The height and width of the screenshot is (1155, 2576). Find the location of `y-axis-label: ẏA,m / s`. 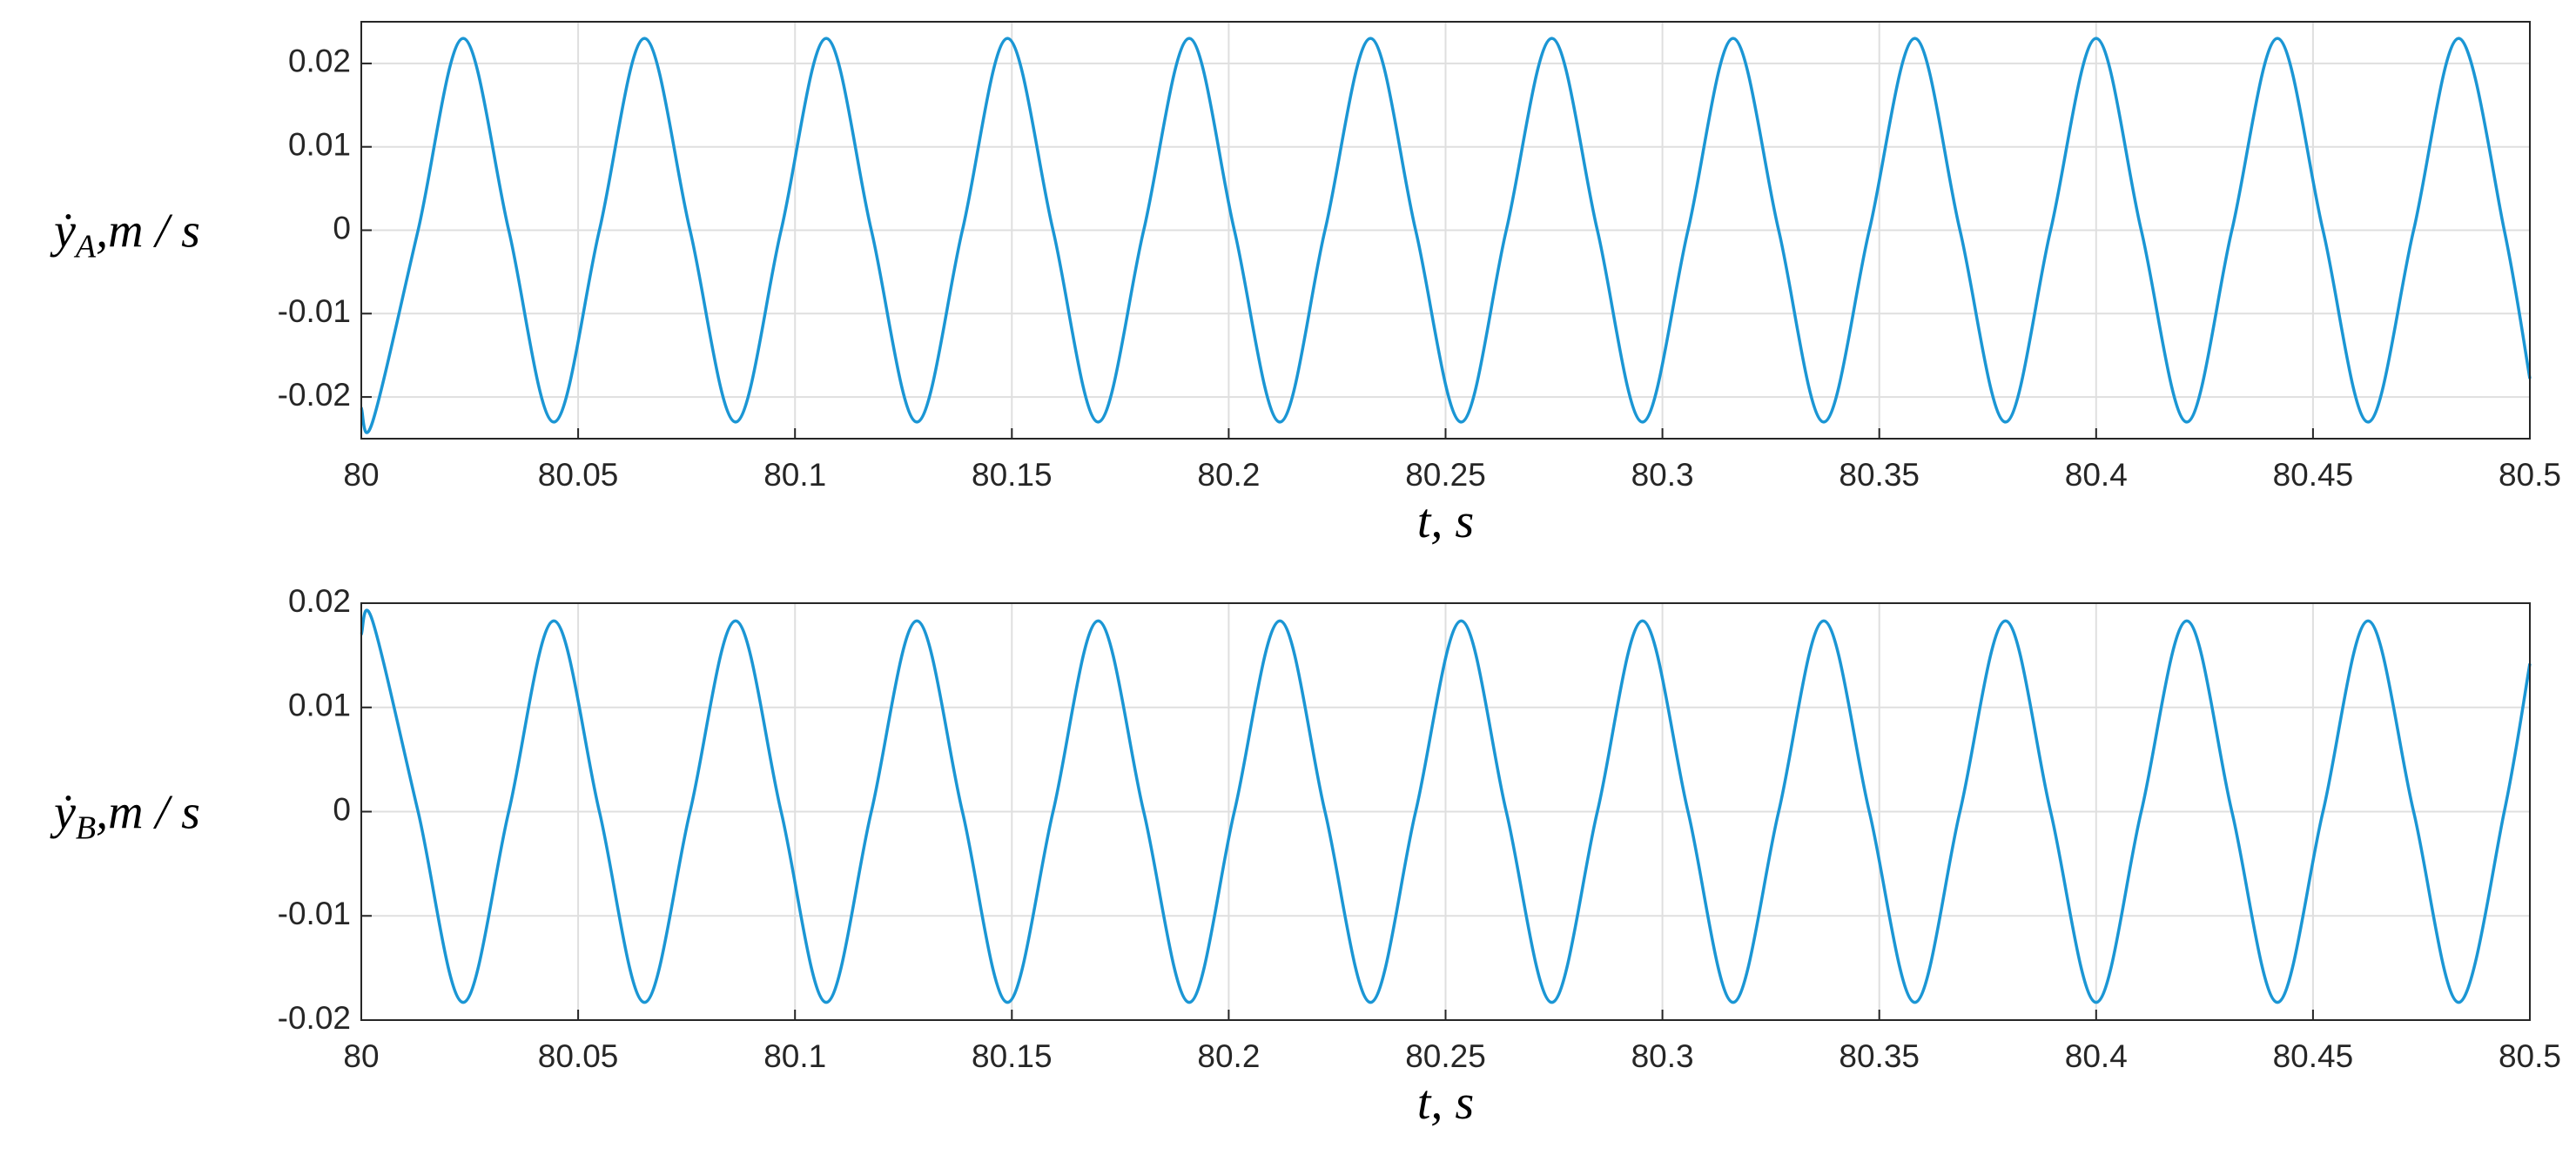

y-axis-label: ẏA,m / s is located at coordinates (125, 235).